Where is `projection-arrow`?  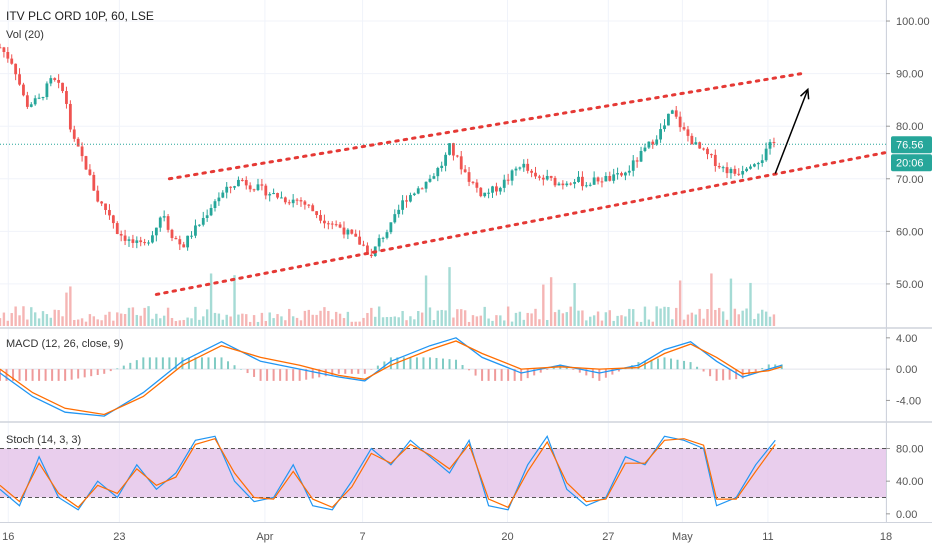
projection-arrow is located at coordinates (792, 130).